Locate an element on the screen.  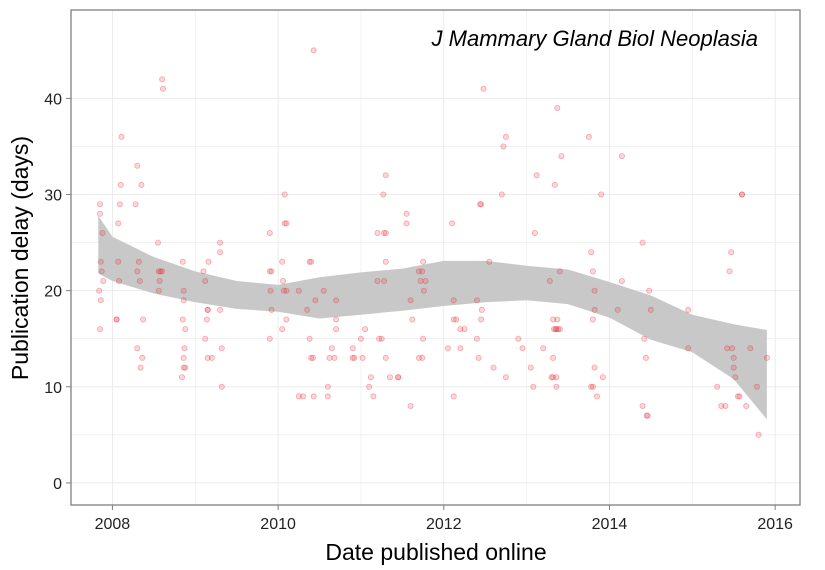
y-tick-label: 30 is located at coordinates (53, 196).